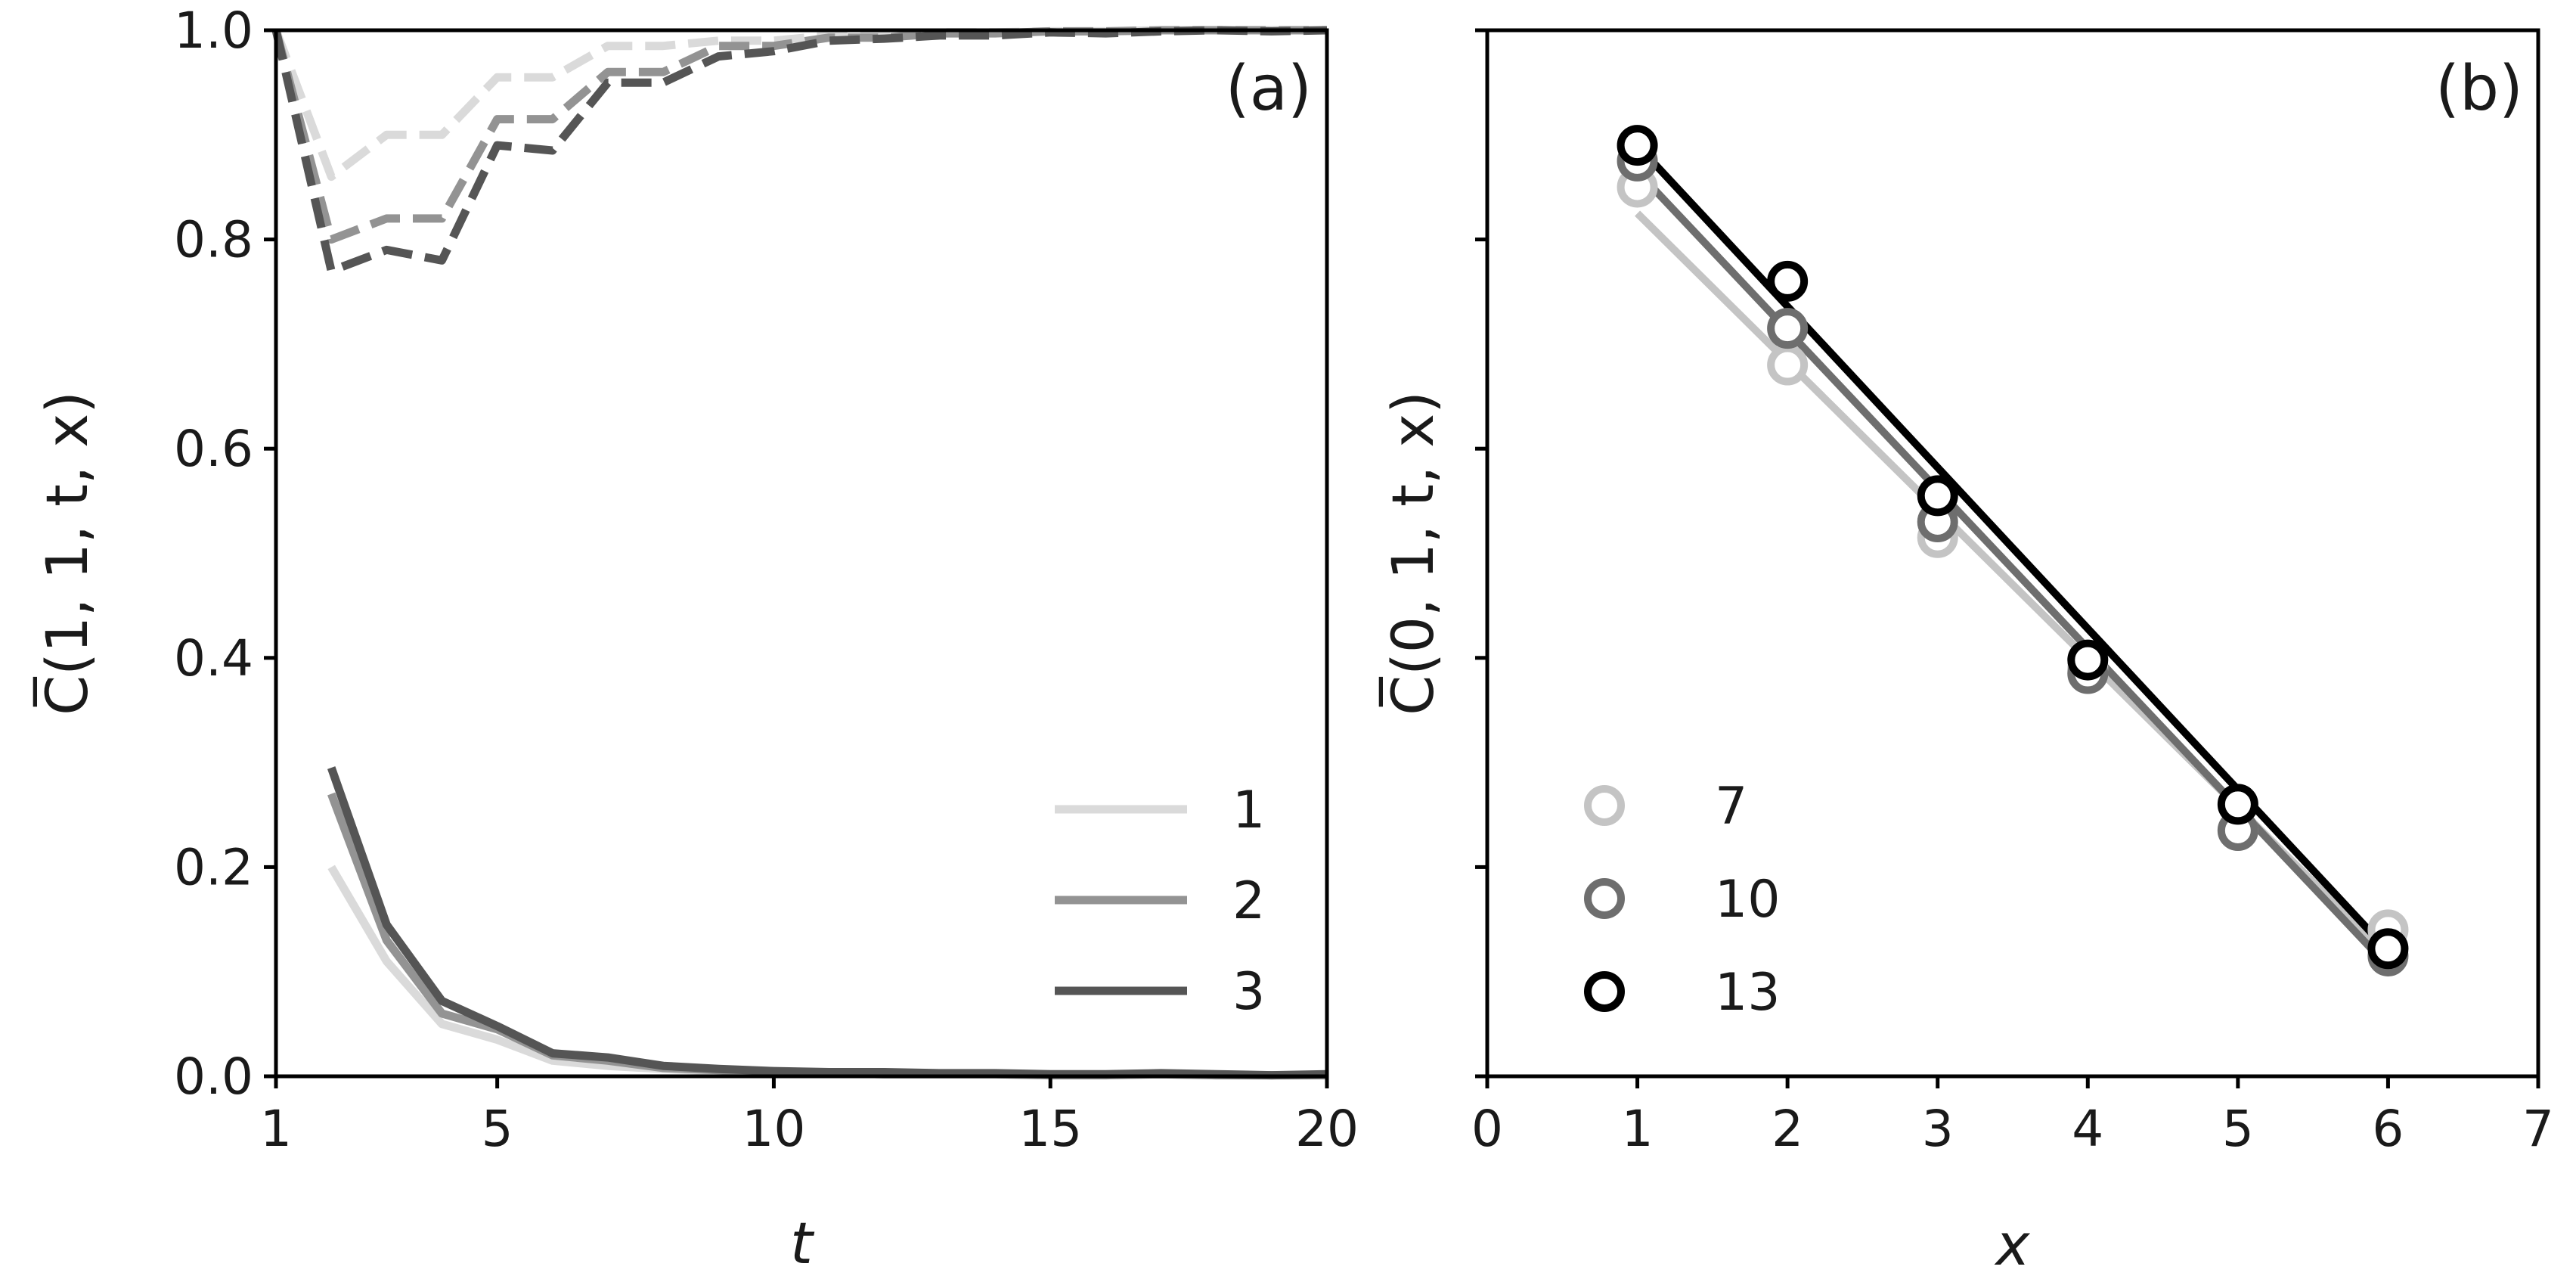 The image size is (2576, 1279). I want to click on panel-b-tag: (b), so click(2479, 89).